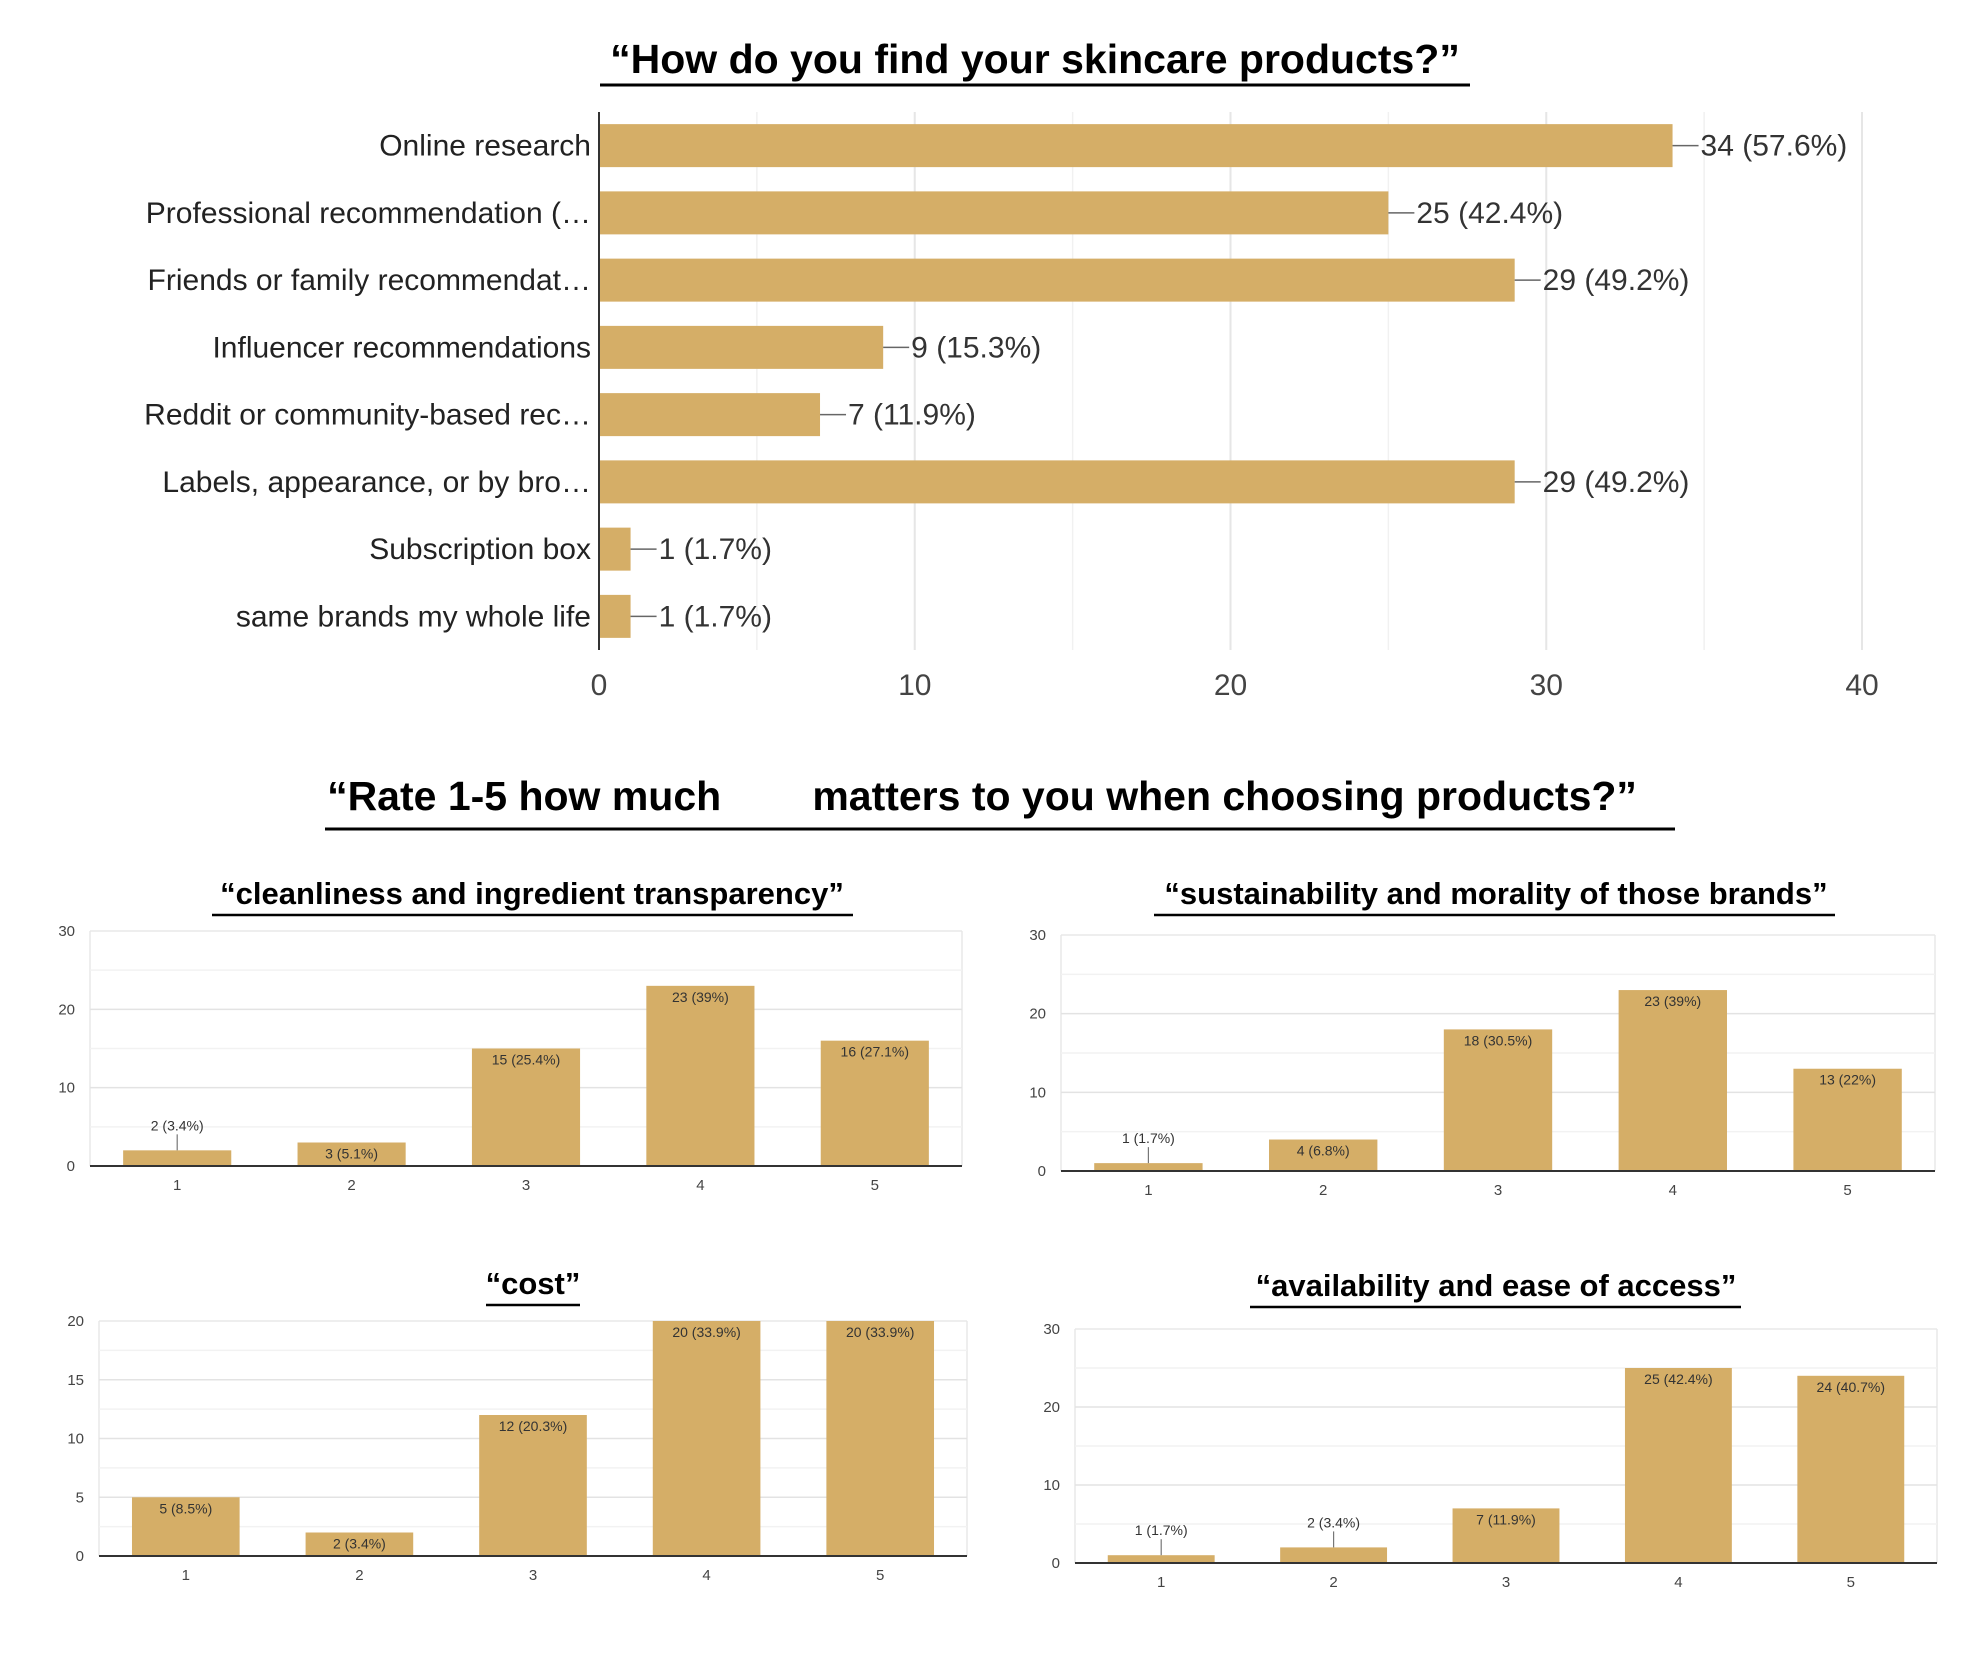 This screenshot has height=1658, width=1987. I want to click on y-tick-label: 15, so click(75, 1380).